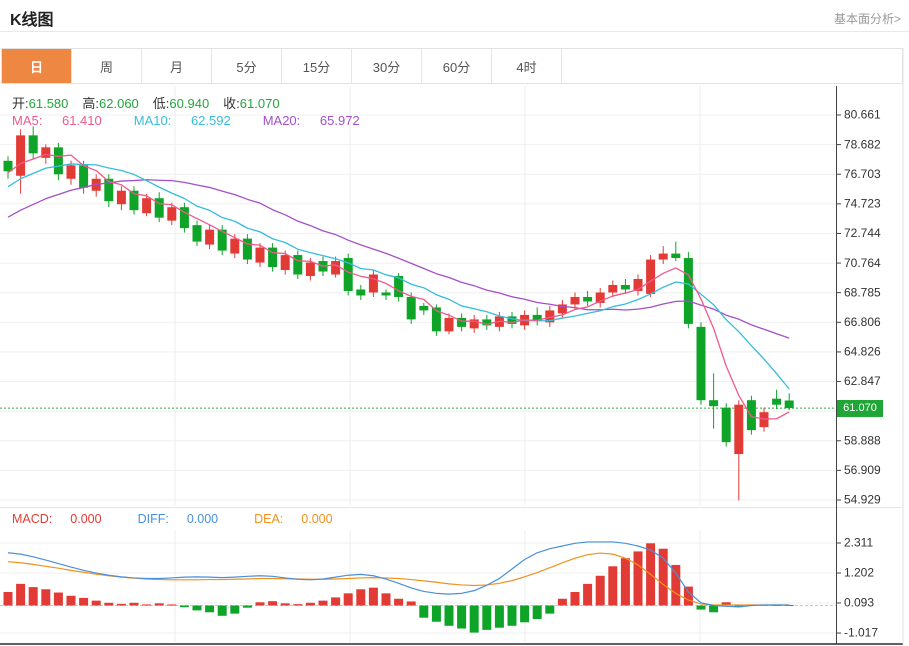  What do you see at coordinates (91, 103) in the screenshot?
I see `high-label: 高:` at bounding box center [91, 103].